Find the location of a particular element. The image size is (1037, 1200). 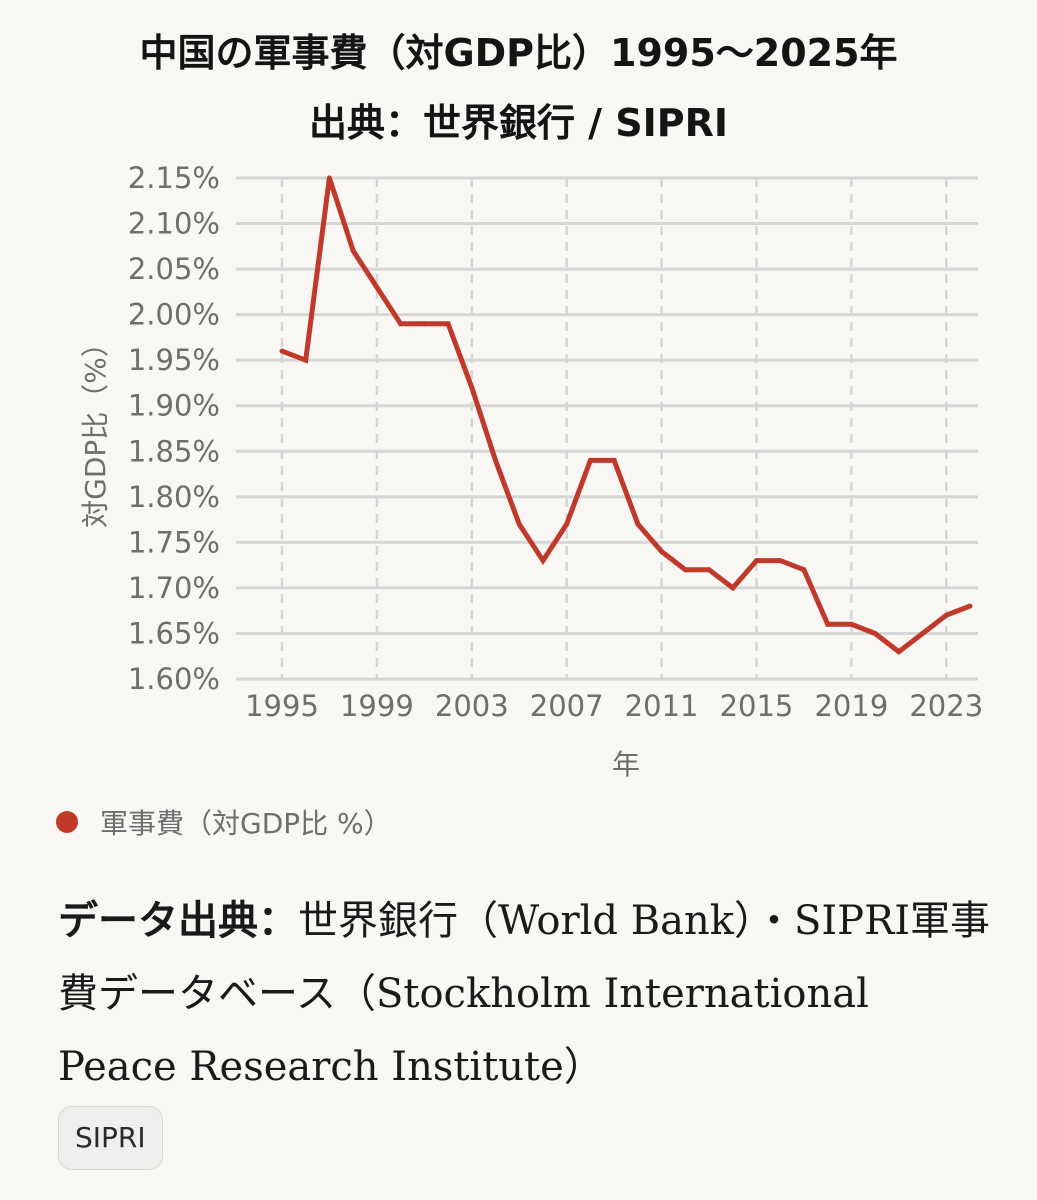

source-label: データ出典： is located at coordinates (178, 921).